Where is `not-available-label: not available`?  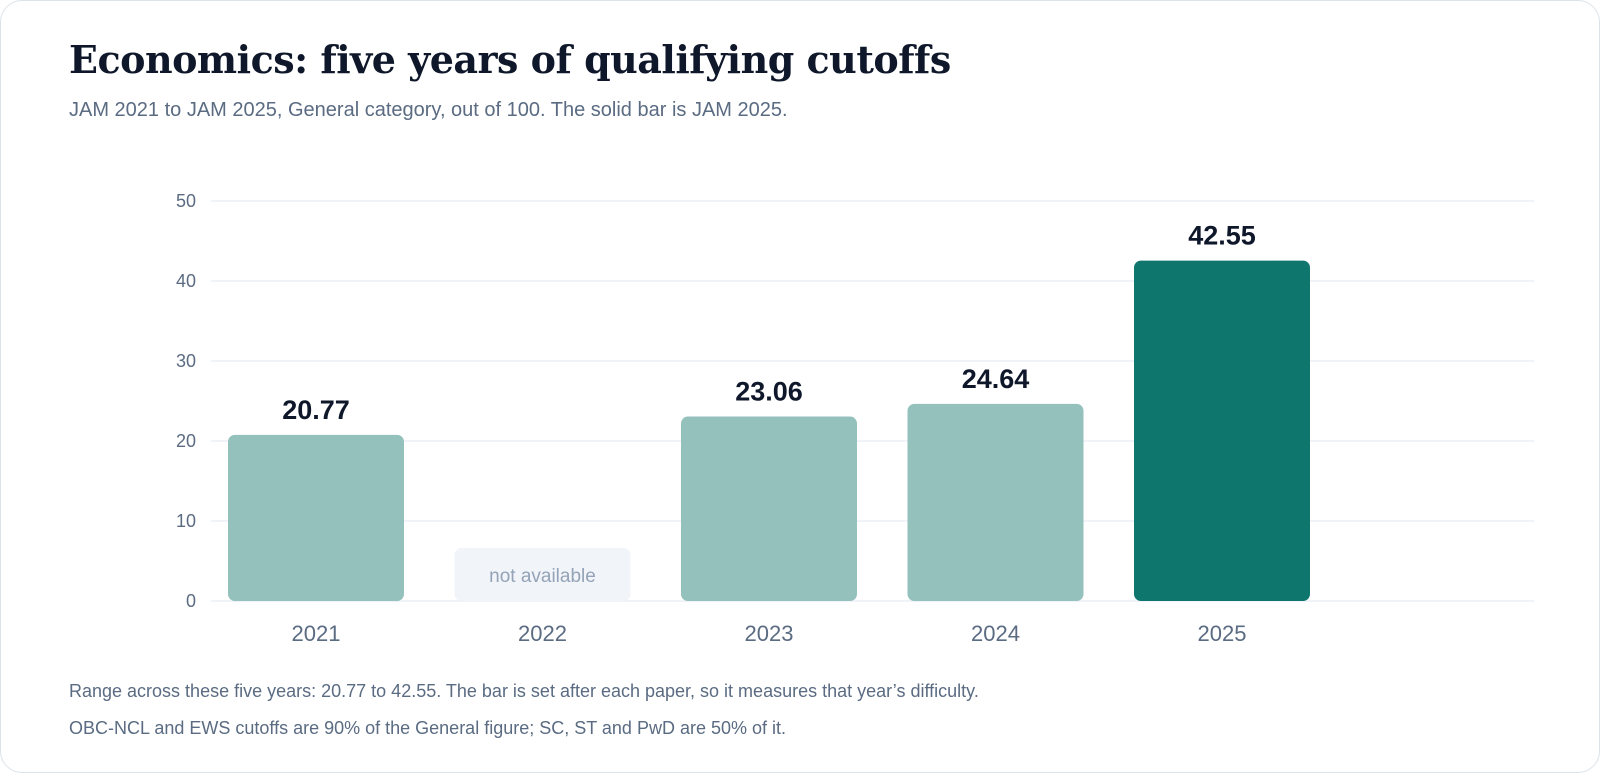 not-available-label: not available is located at coordinates (542, 576).